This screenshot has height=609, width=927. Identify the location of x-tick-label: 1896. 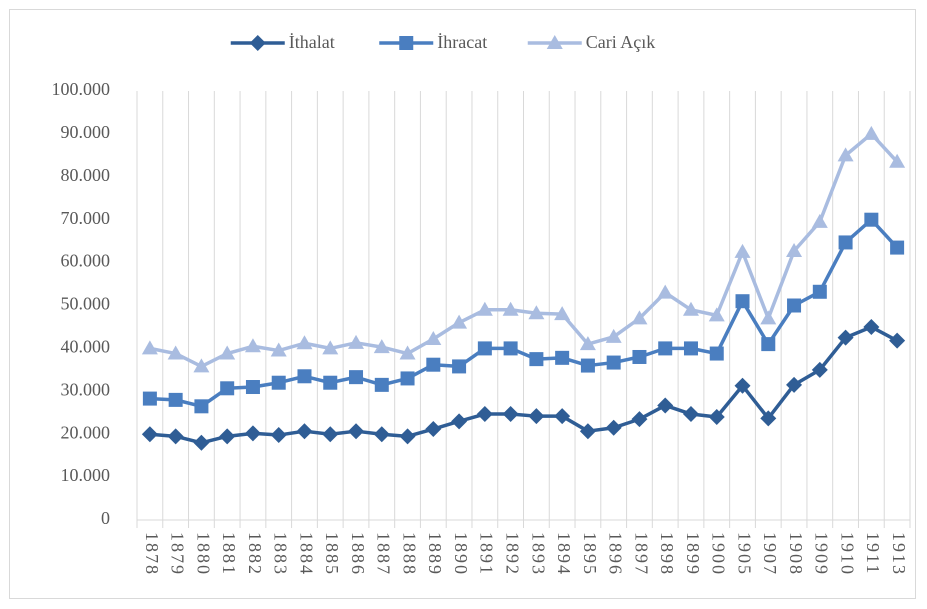
(616, 554).